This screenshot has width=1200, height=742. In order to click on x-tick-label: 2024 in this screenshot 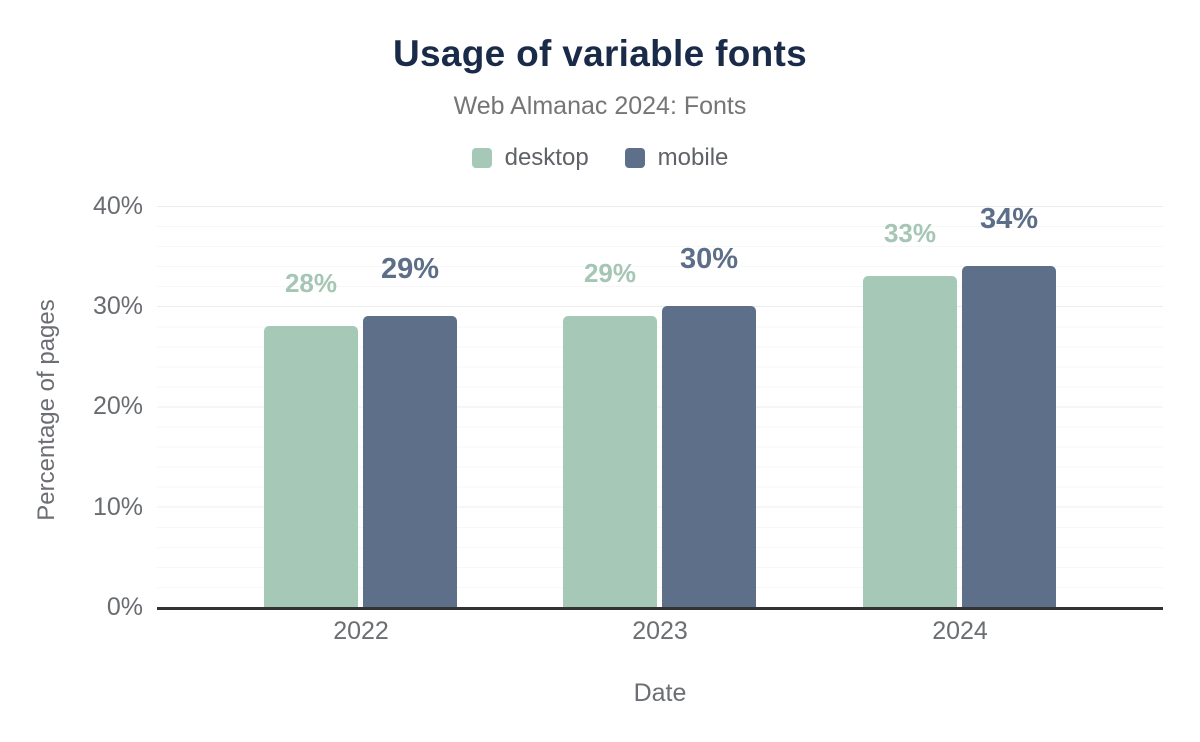, I will do `click(960, 631)`.